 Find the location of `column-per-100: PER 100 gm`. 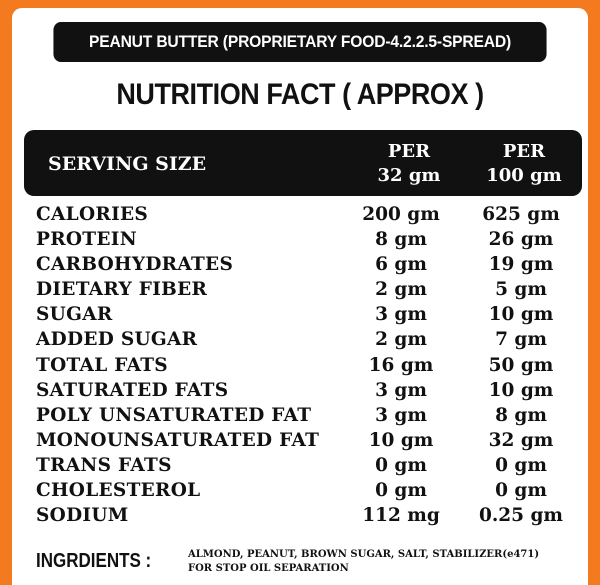

column-per-100: PER 100 gm is located at coordinates (524, 164).